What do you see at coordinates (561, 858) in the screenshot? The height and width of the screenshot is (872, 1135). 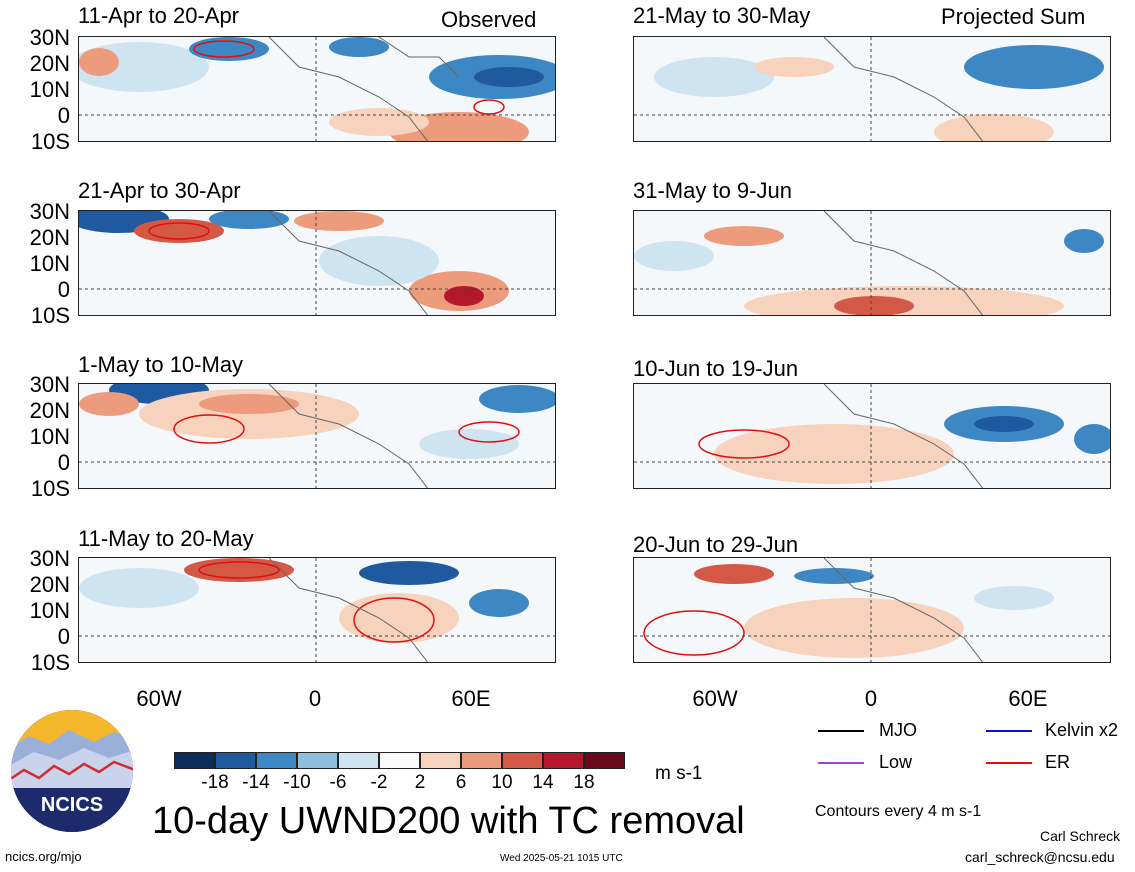 I see `footer-timestamp: Wed 2025-05-21 1015 UTC` at bounding box center [561, 858].